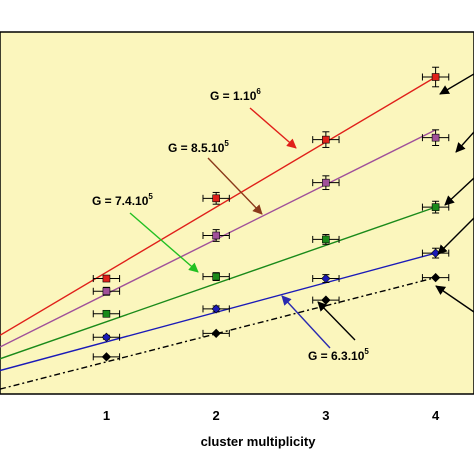 The height and width of the screenshot is (474, 474). I want to click on annotation-g-red: G = 1.106, so click(235, 95).